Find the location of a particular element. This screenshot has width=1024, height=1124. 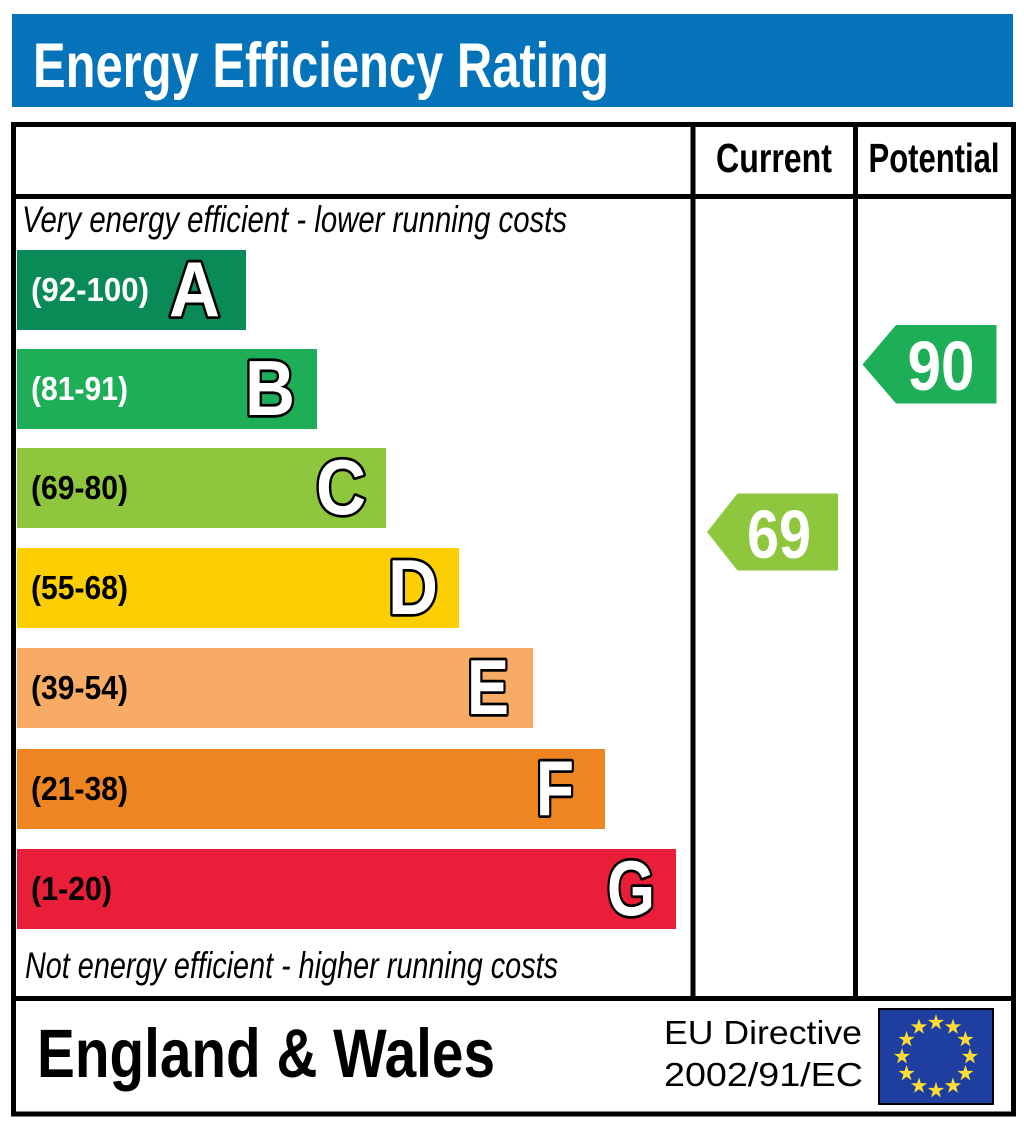

svg-text: 2002/91/EC is located at coordinates (763, 1074).